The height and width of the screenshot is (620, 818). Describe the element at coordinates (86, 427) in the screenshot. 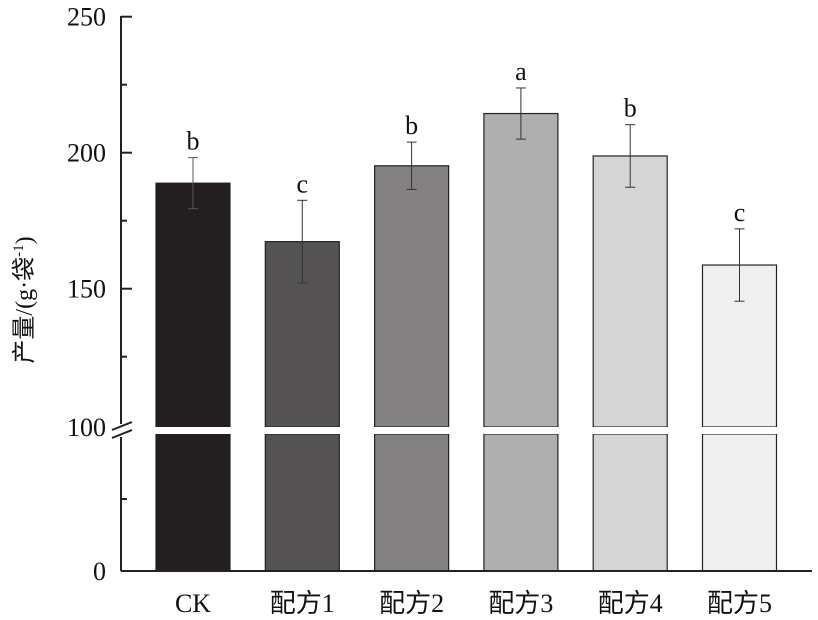

I see `y-tick-label: 100` at that location.